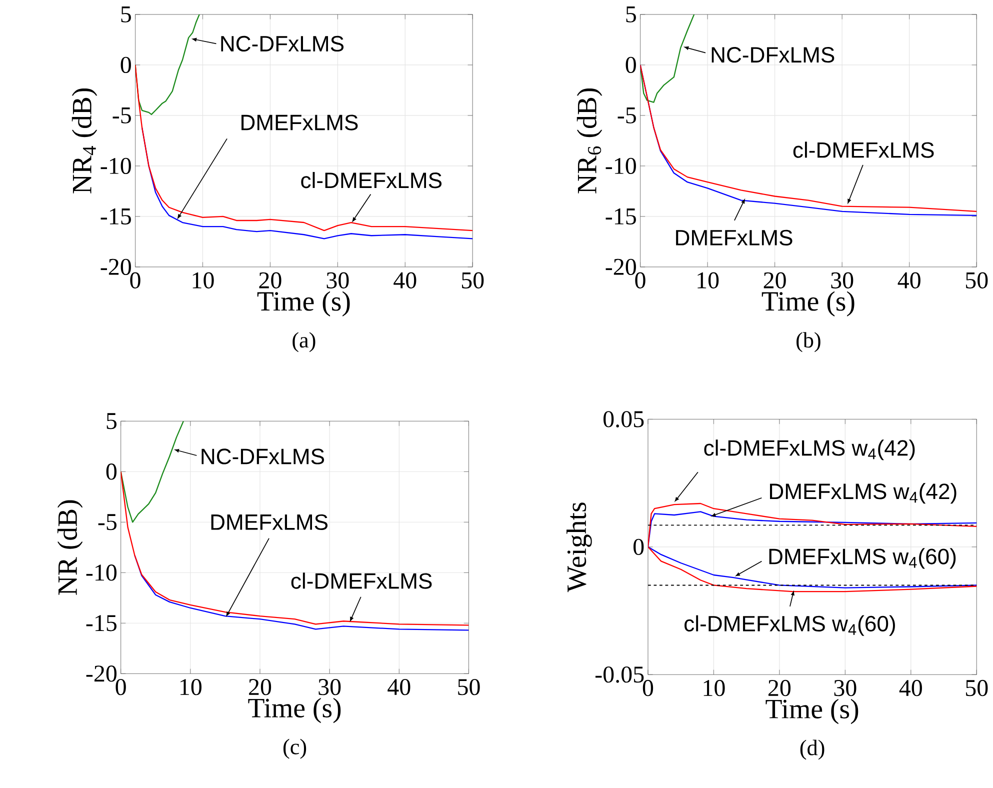  I want to click on y-axis-title: Weights, so click(579, 547).